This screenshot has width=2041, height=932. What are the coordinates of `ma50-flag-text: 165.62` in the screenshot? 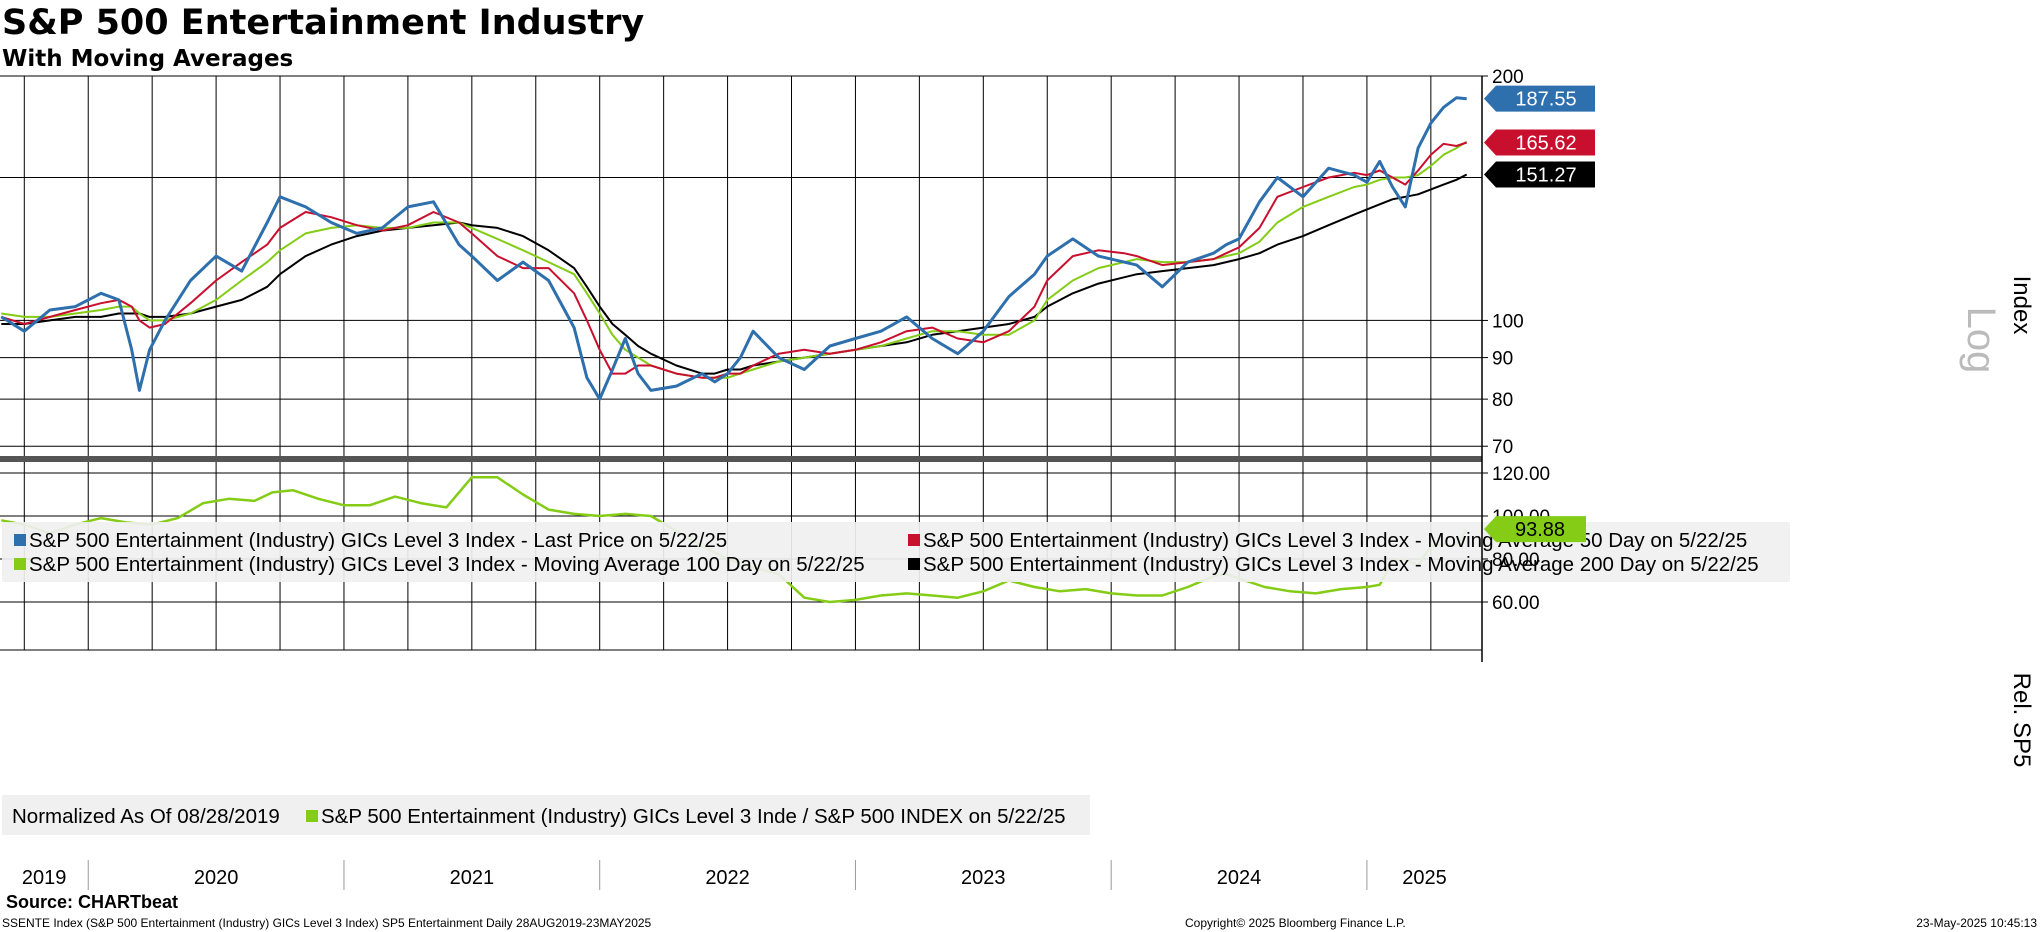 It's located at (1545, 144).